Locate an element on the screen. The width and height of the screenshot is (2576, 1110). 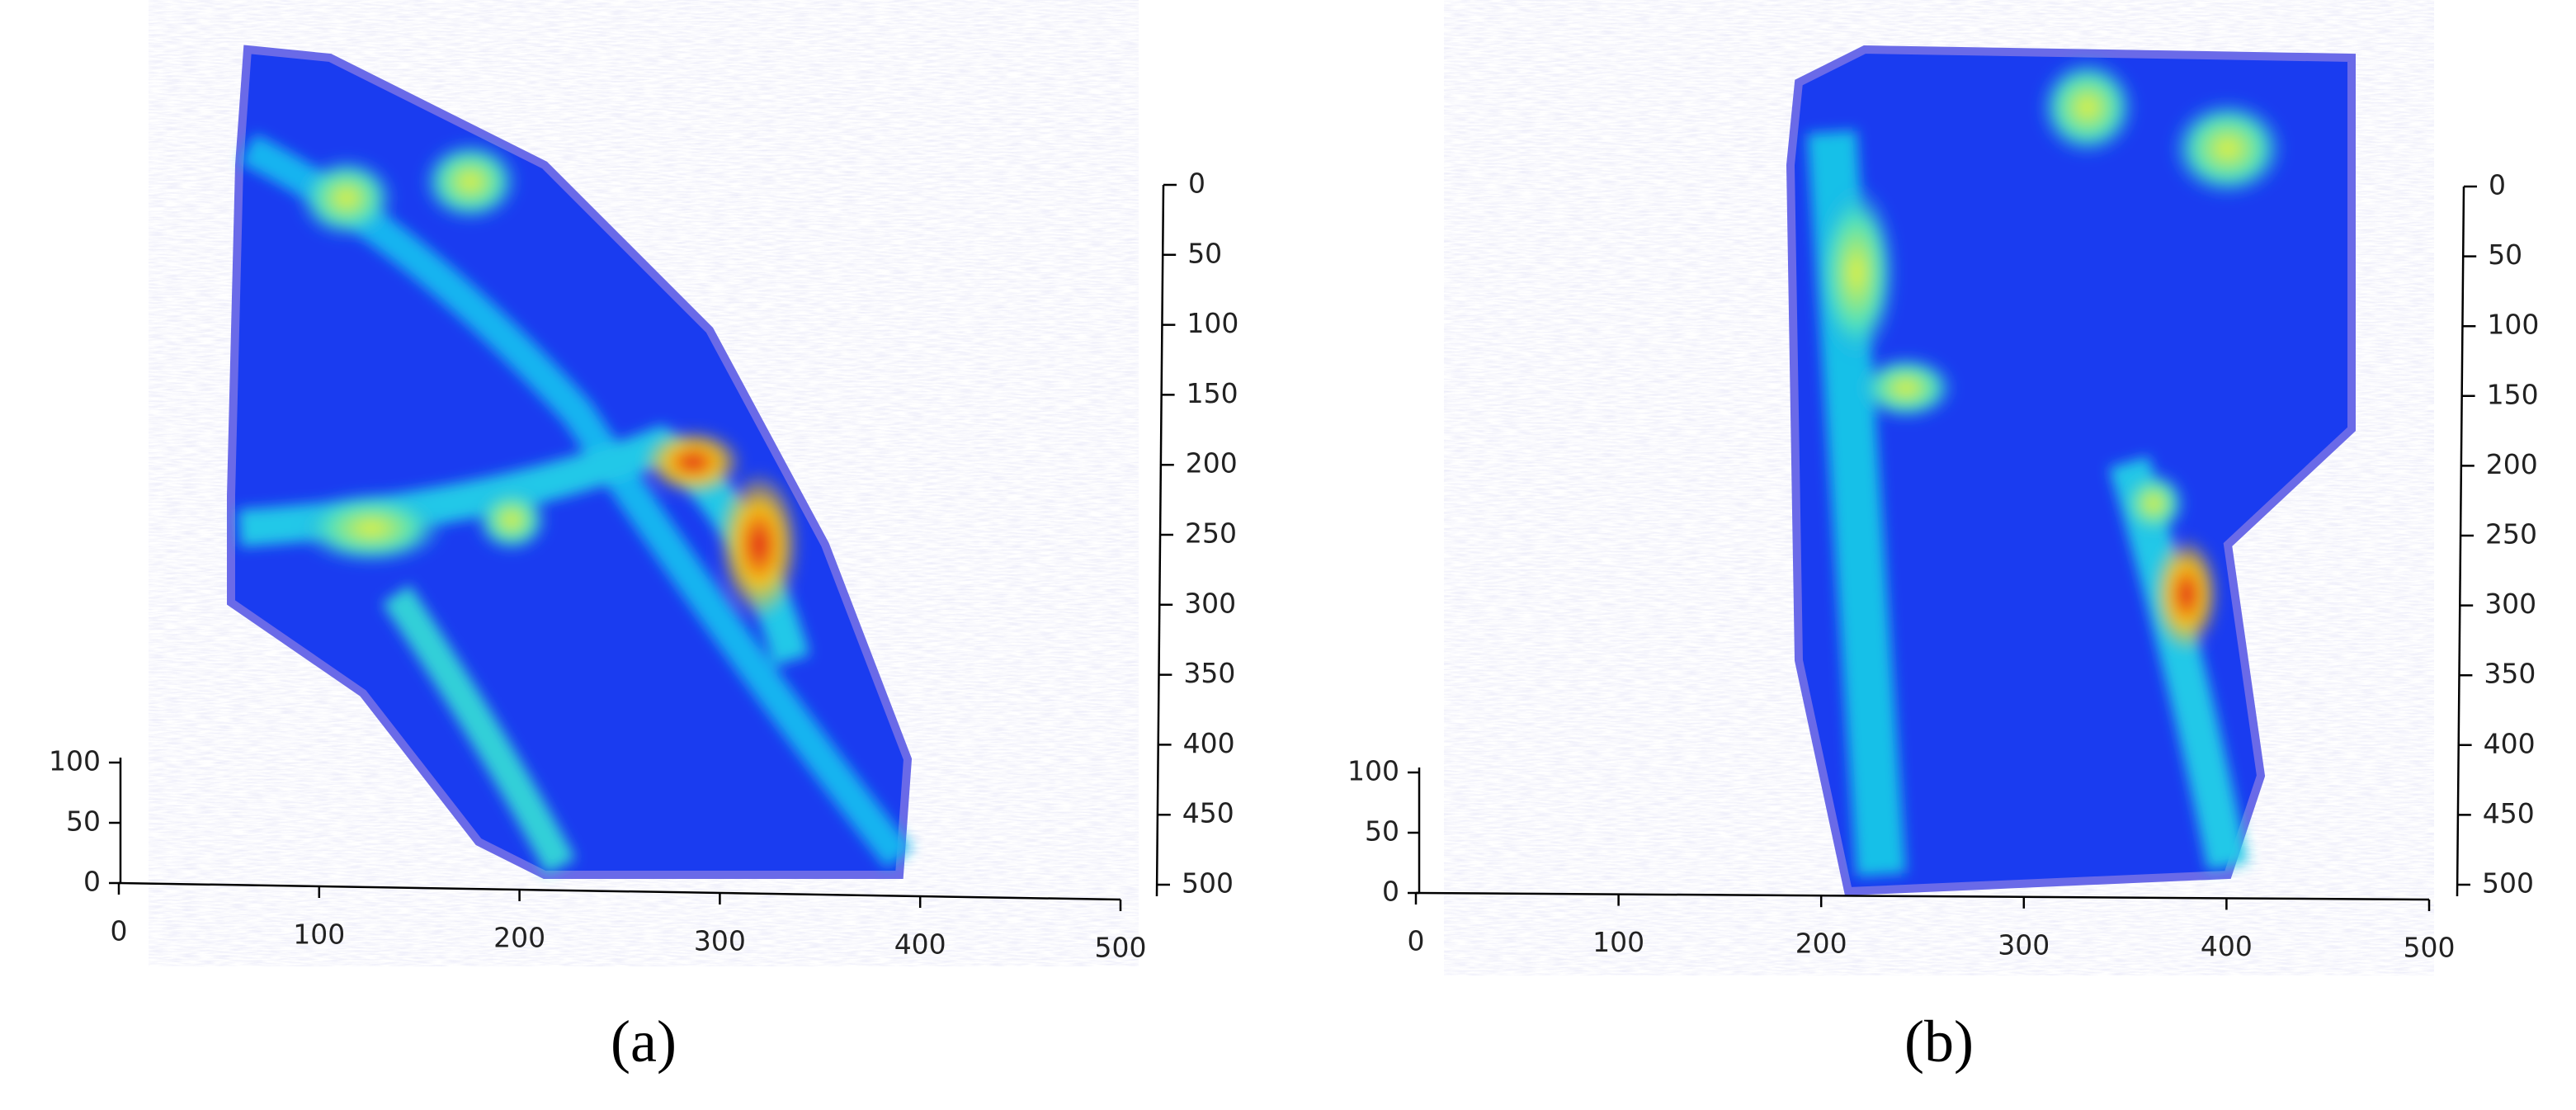
panel-label: (a) is located at coordinates (644, 1041).